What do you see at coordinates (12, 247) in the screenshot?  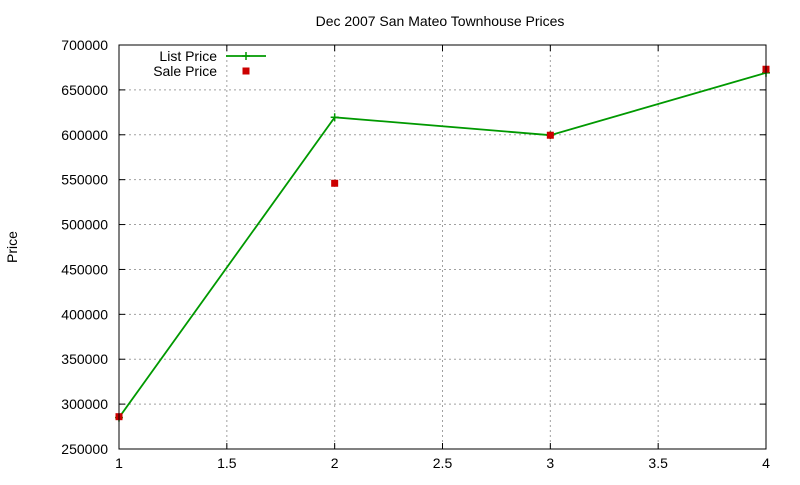 I see `y-axis-label: Price` at bounding box center [12, 247].